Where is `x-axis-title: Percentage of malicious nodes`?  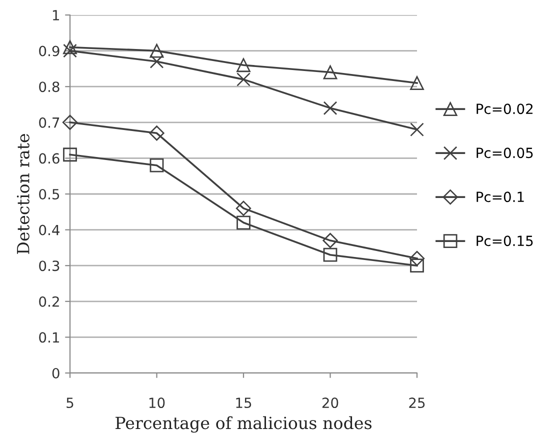
x-axis-title: Percentage of malicious nodes is located at coordinates (244, 424).